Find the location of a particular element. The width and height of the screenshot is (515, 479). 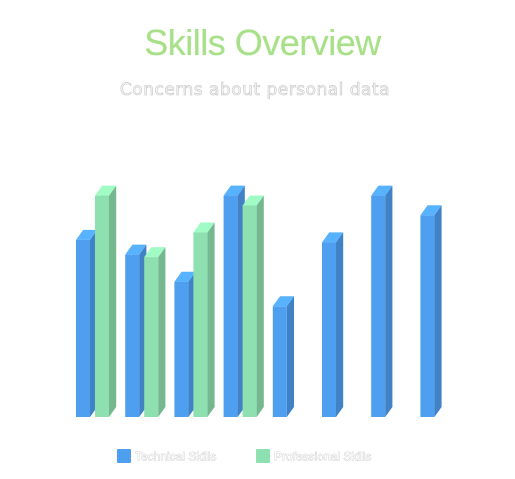

legend-item-2: Professional Skills is located at coordinates (314, 456).